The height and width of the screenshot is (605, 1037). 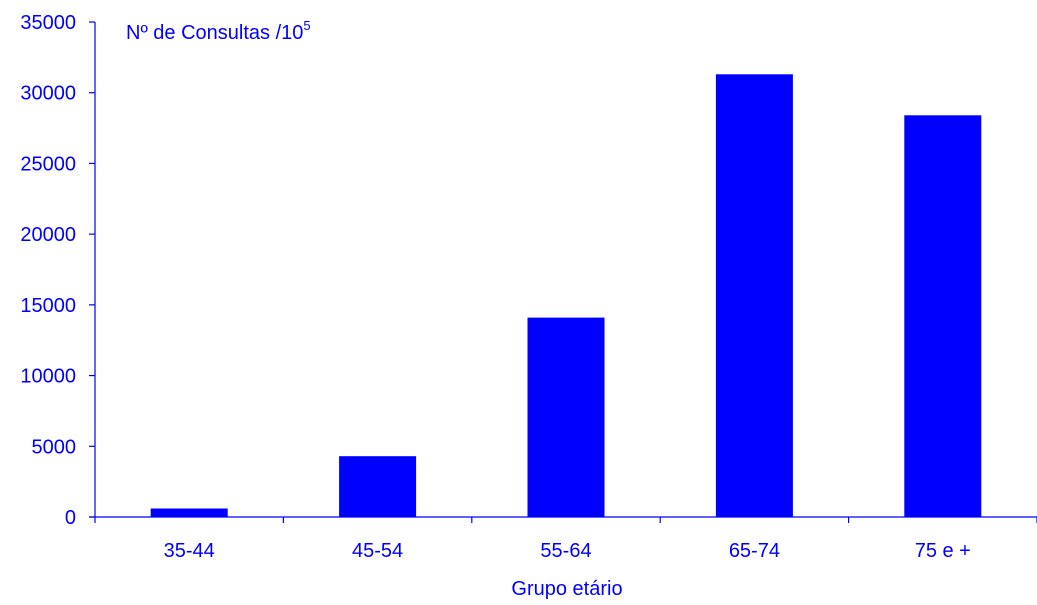 What do you see at coordinates (214, 33) in the screenshot?
I see `y-axis-label-text: Nº de Consultas /10` at bounding box center [214, 33].